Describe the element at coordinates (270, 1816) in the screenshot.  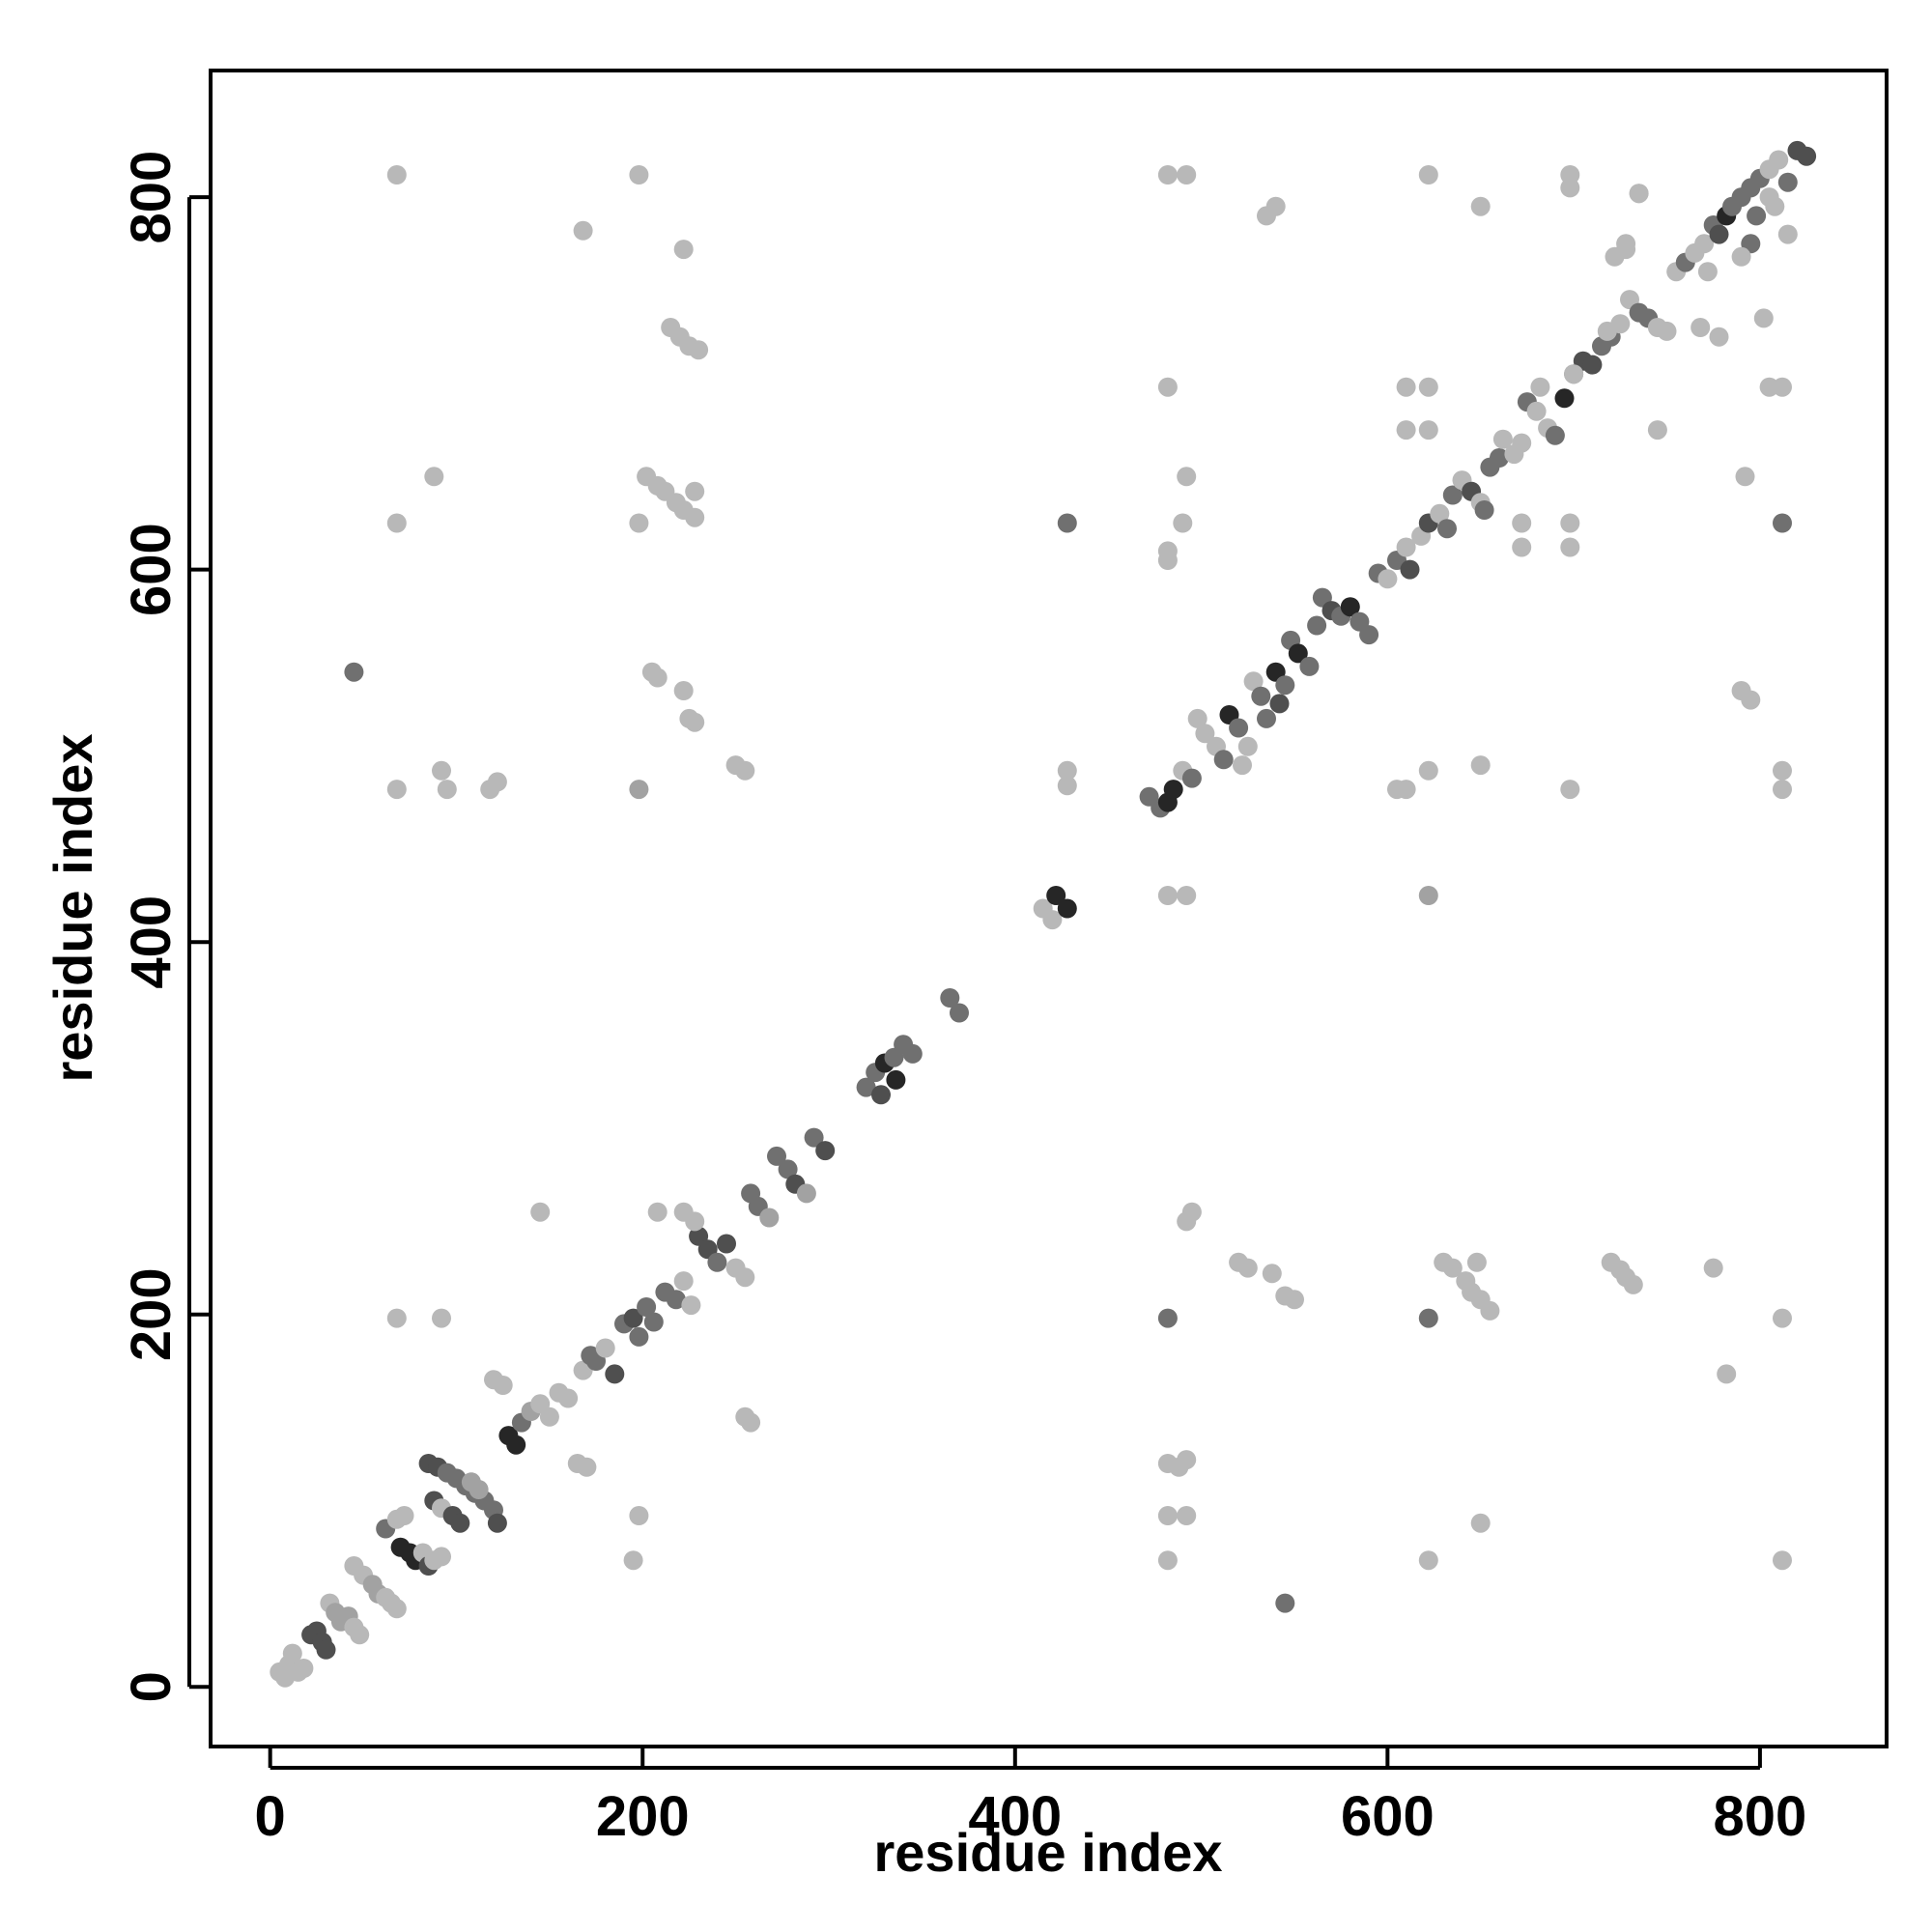
I see `x-tick-label: 0` at that location.